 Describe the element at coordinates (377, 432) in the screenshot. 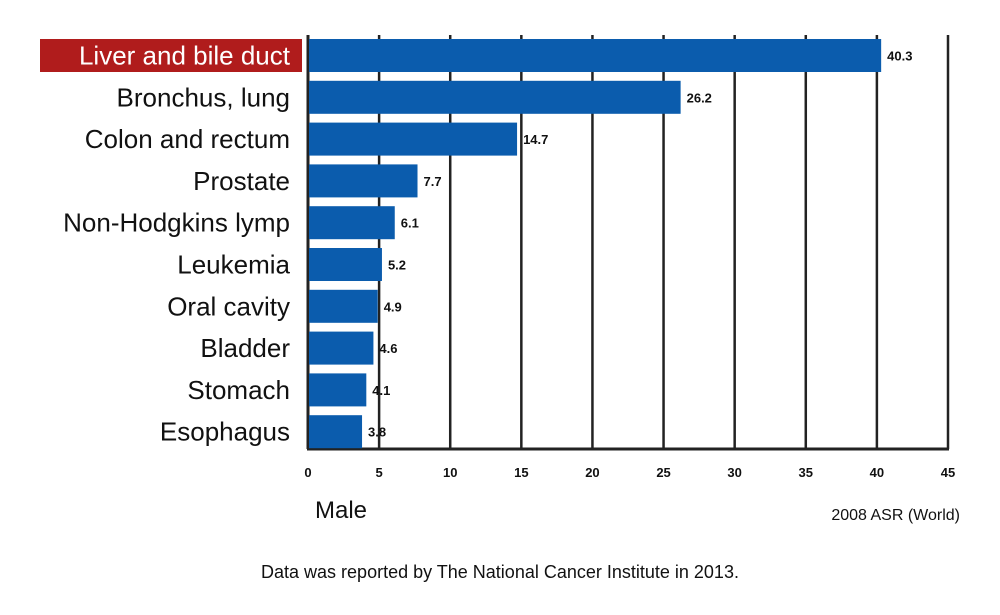

I see `value-label-esophagus: 3.8` at that location.